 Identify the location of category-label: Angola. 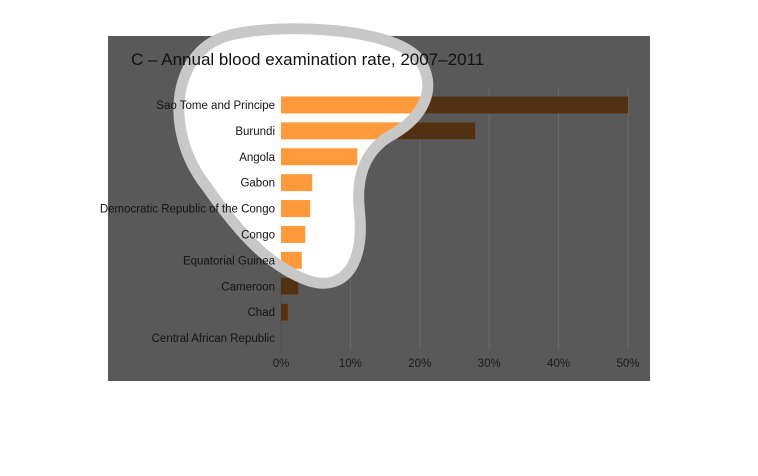
(257, 158).